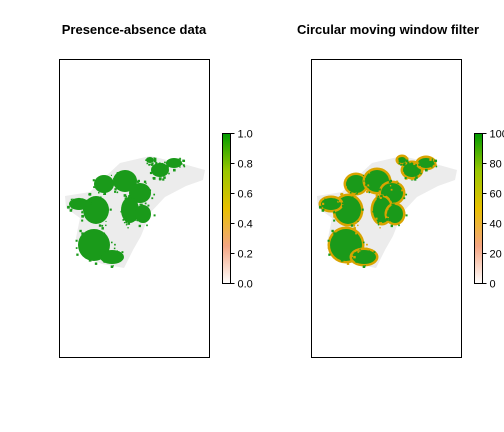  I want to click on legend-tick-label: 0, so click(493, 285).